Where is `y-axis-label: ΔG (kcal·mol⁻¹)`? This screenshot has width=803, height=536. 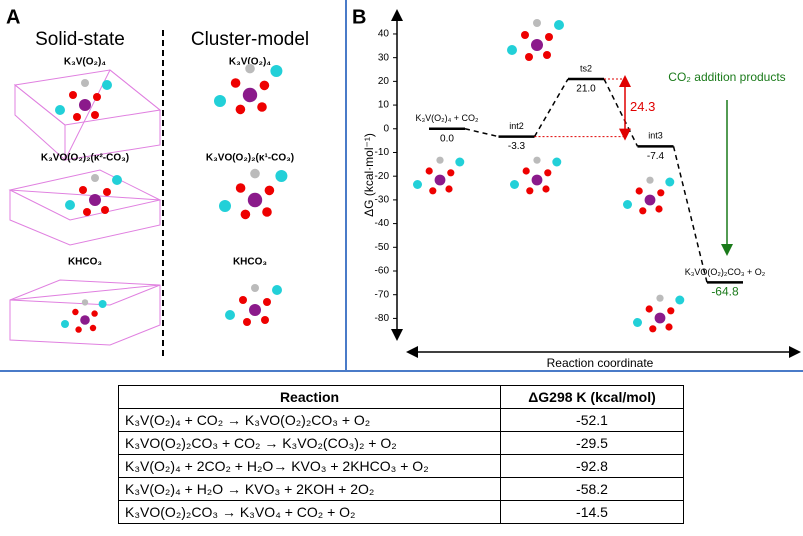
y-axis-label: ΔG (kcal·mol⁻¹) is located at coordinates (369, 175).